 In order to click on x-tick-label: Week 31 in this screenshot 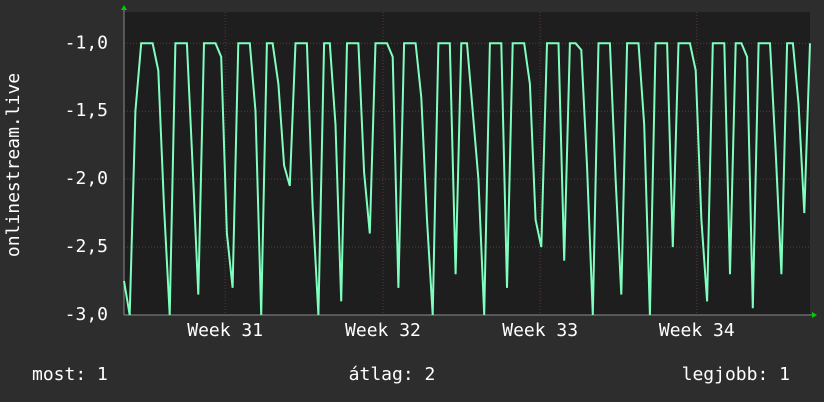, I will do `click(225, 330)`.